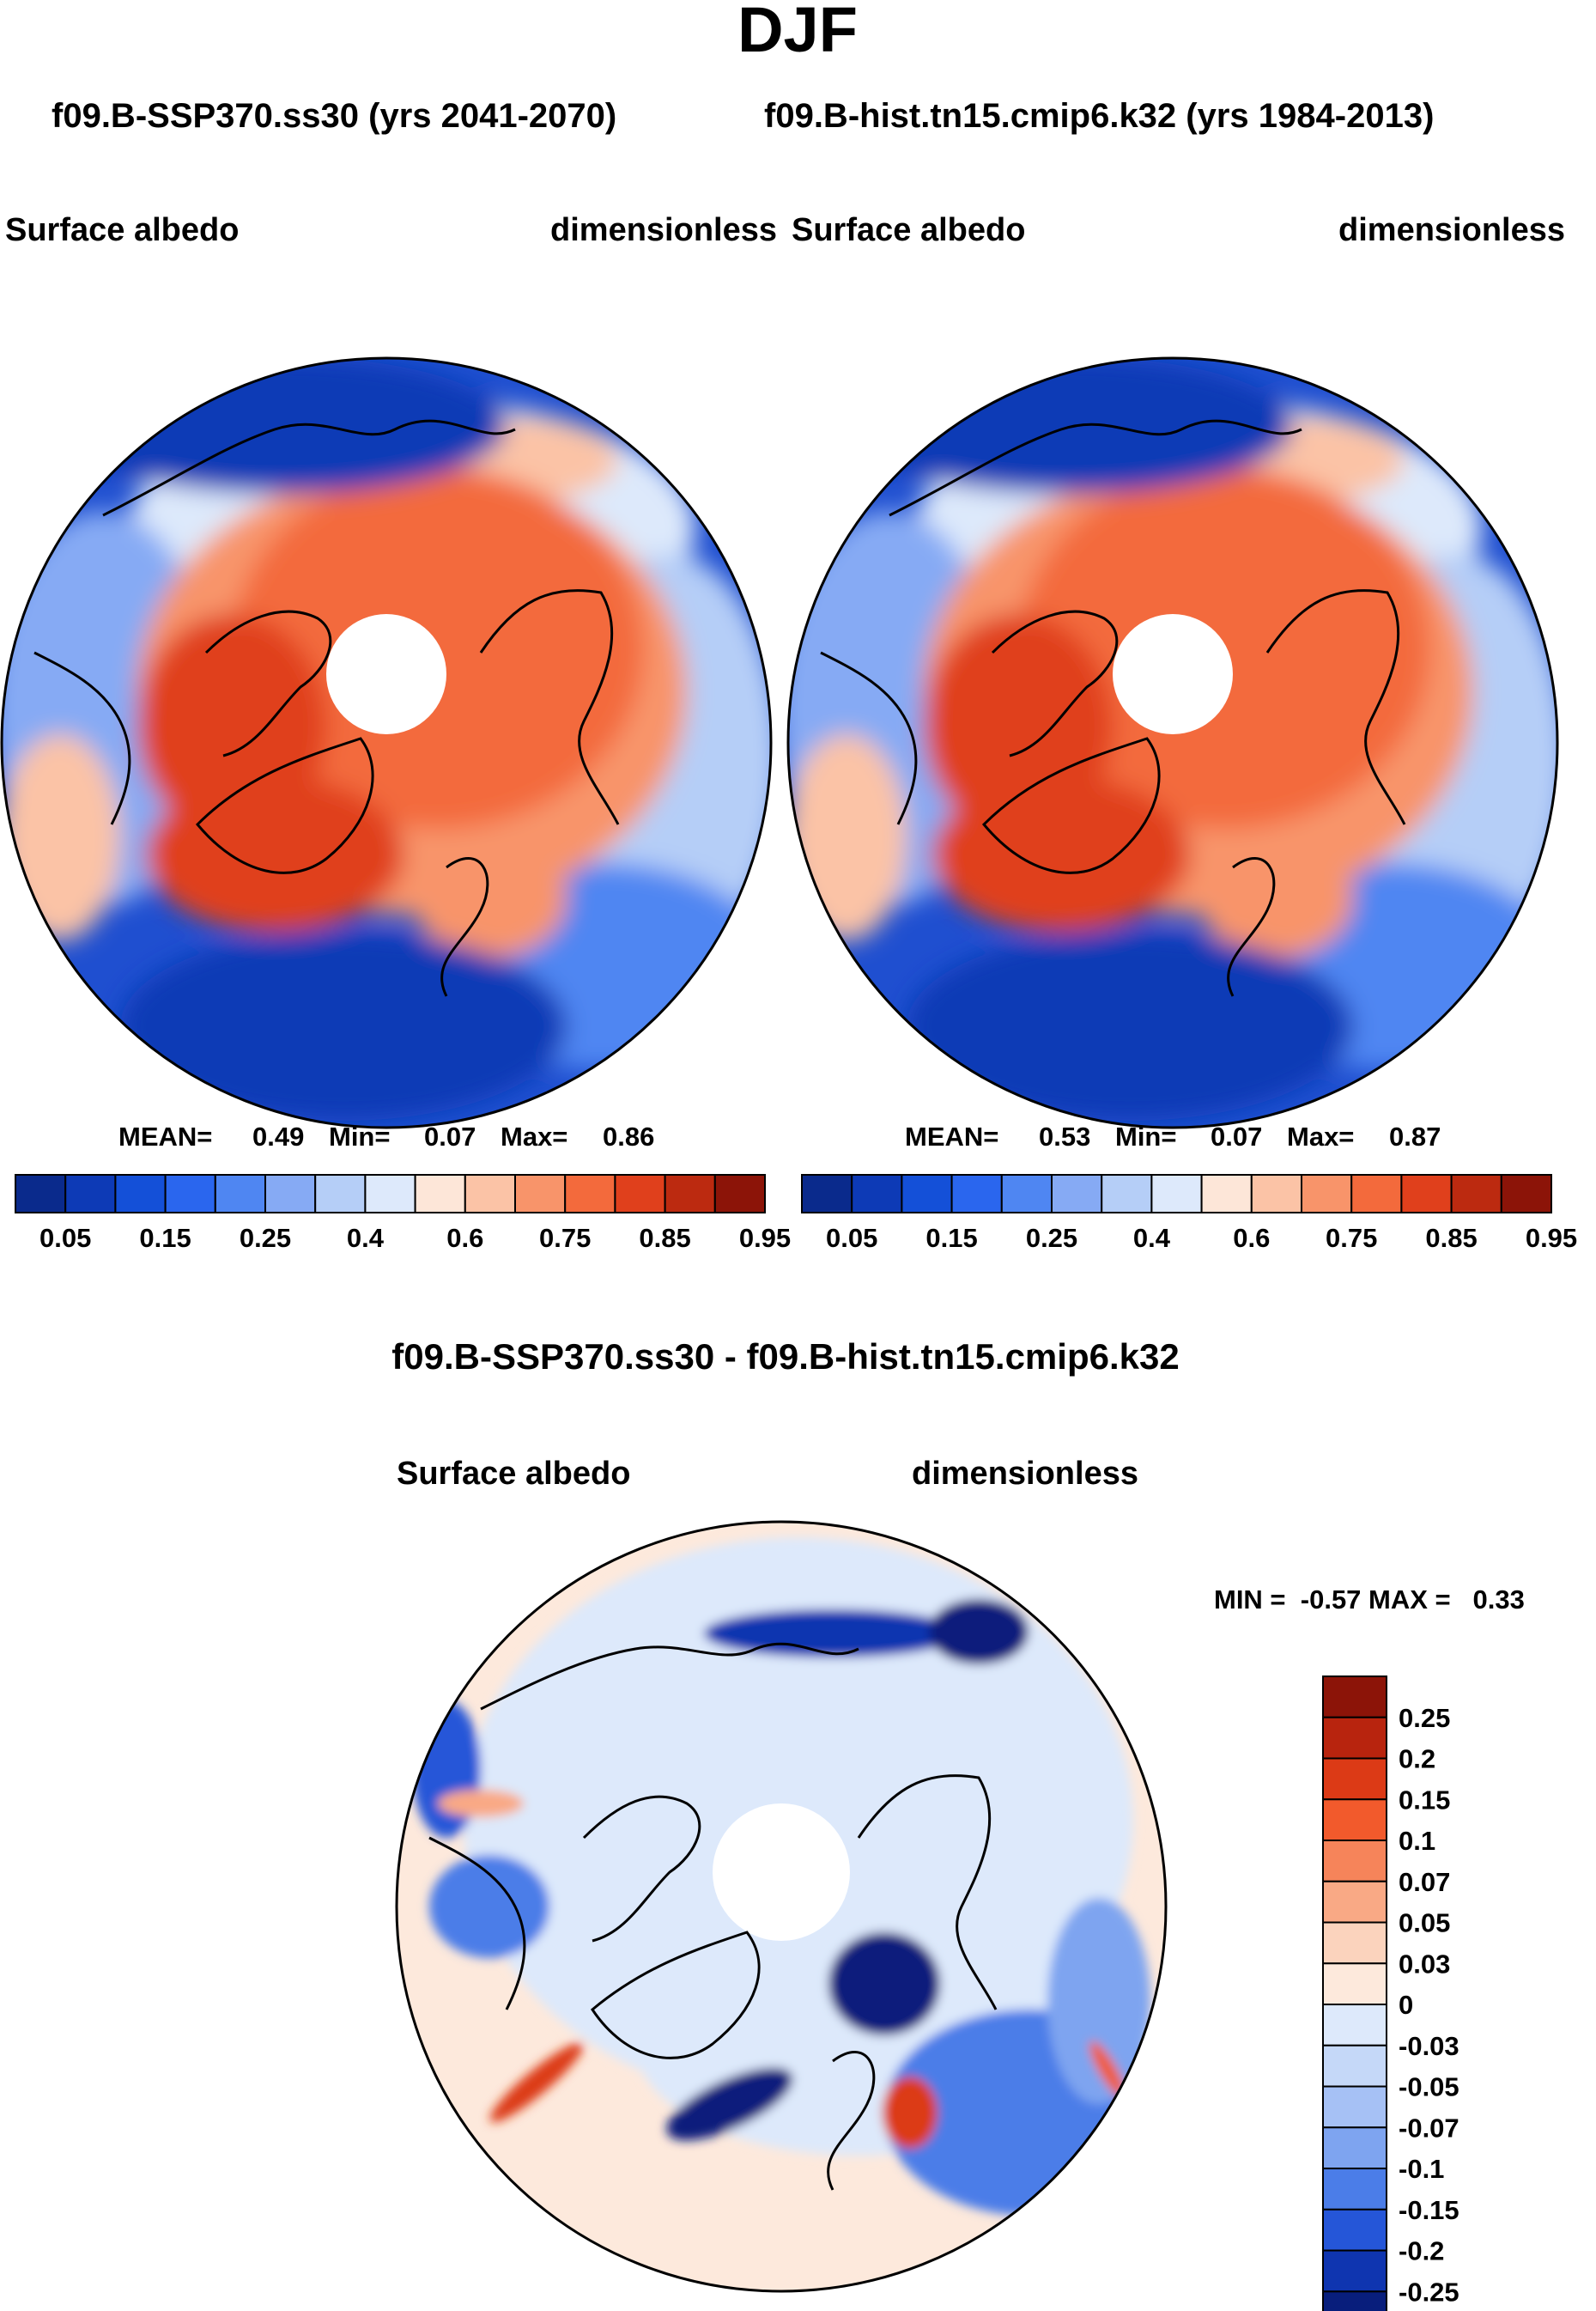 This screenshot has width=1596, height=2311. I want to click on colorbar-tick-label: -0.15, so click(1429, 2210).